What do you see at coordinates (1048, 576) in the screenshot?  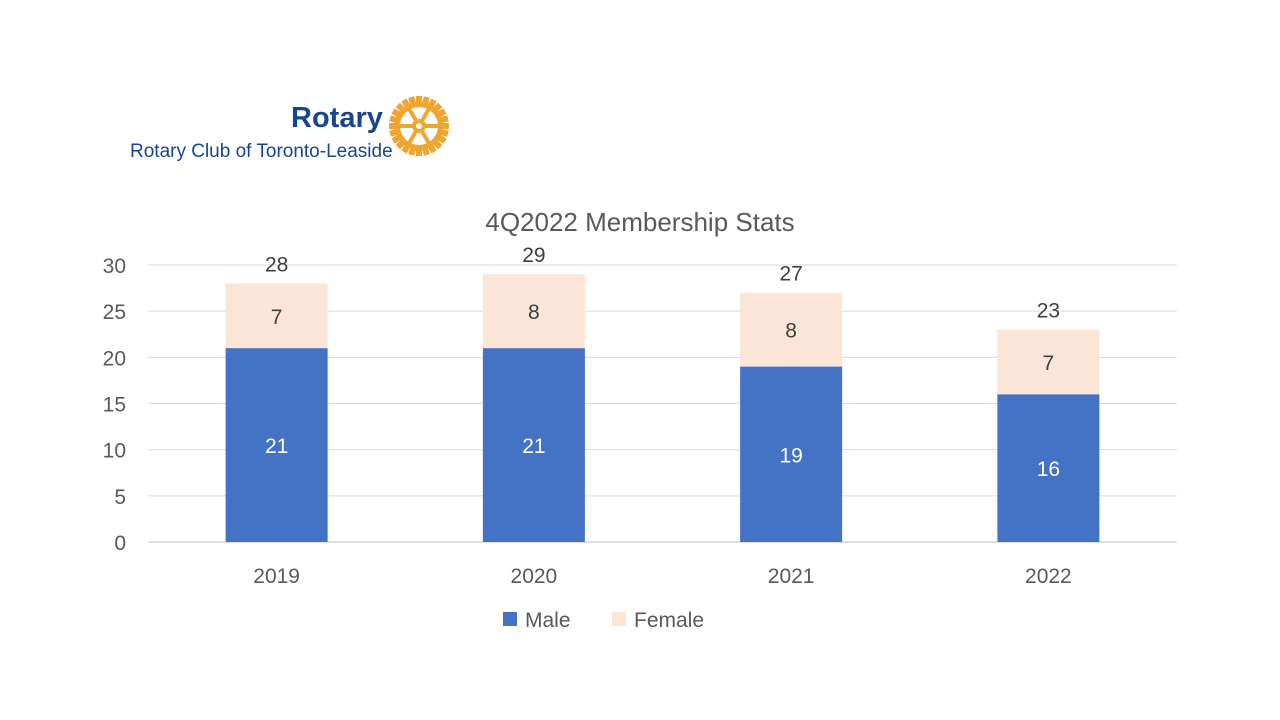 I see `x-tick-label: 2022` at bounding box center [1048, 576].